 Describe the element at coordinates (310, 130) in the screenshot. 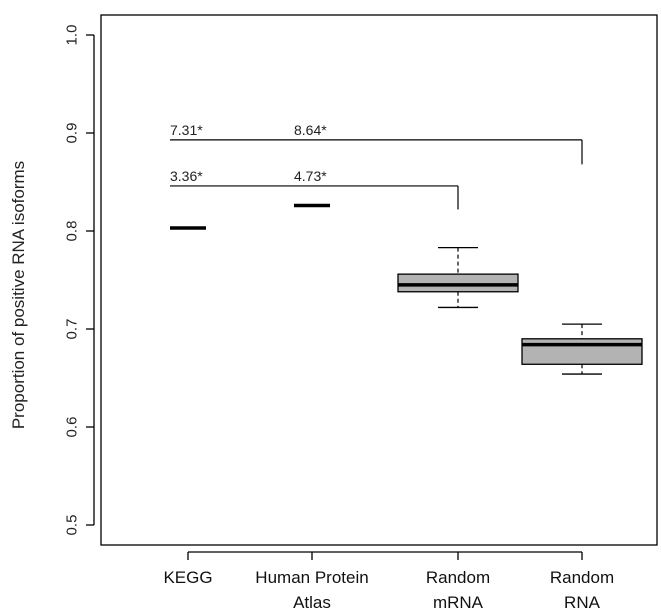

I see `significance-label: 8.64*` at that location.